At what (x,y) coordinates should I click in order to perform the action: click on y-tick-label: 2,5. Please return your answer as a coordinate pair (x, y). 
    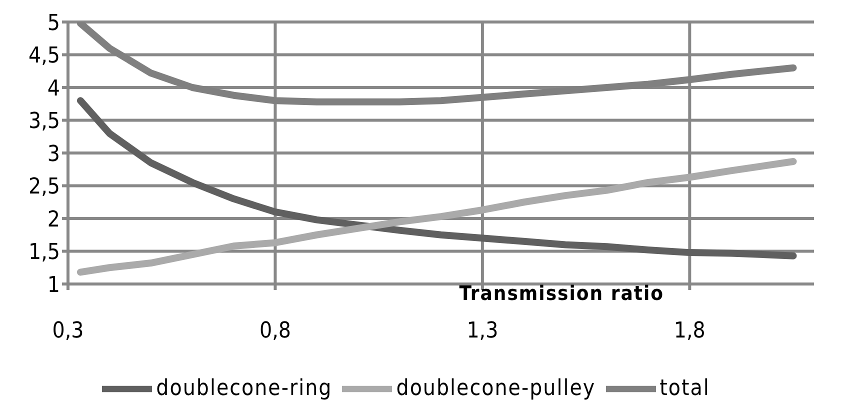
    Looking at the image, I should click on (44, 187).